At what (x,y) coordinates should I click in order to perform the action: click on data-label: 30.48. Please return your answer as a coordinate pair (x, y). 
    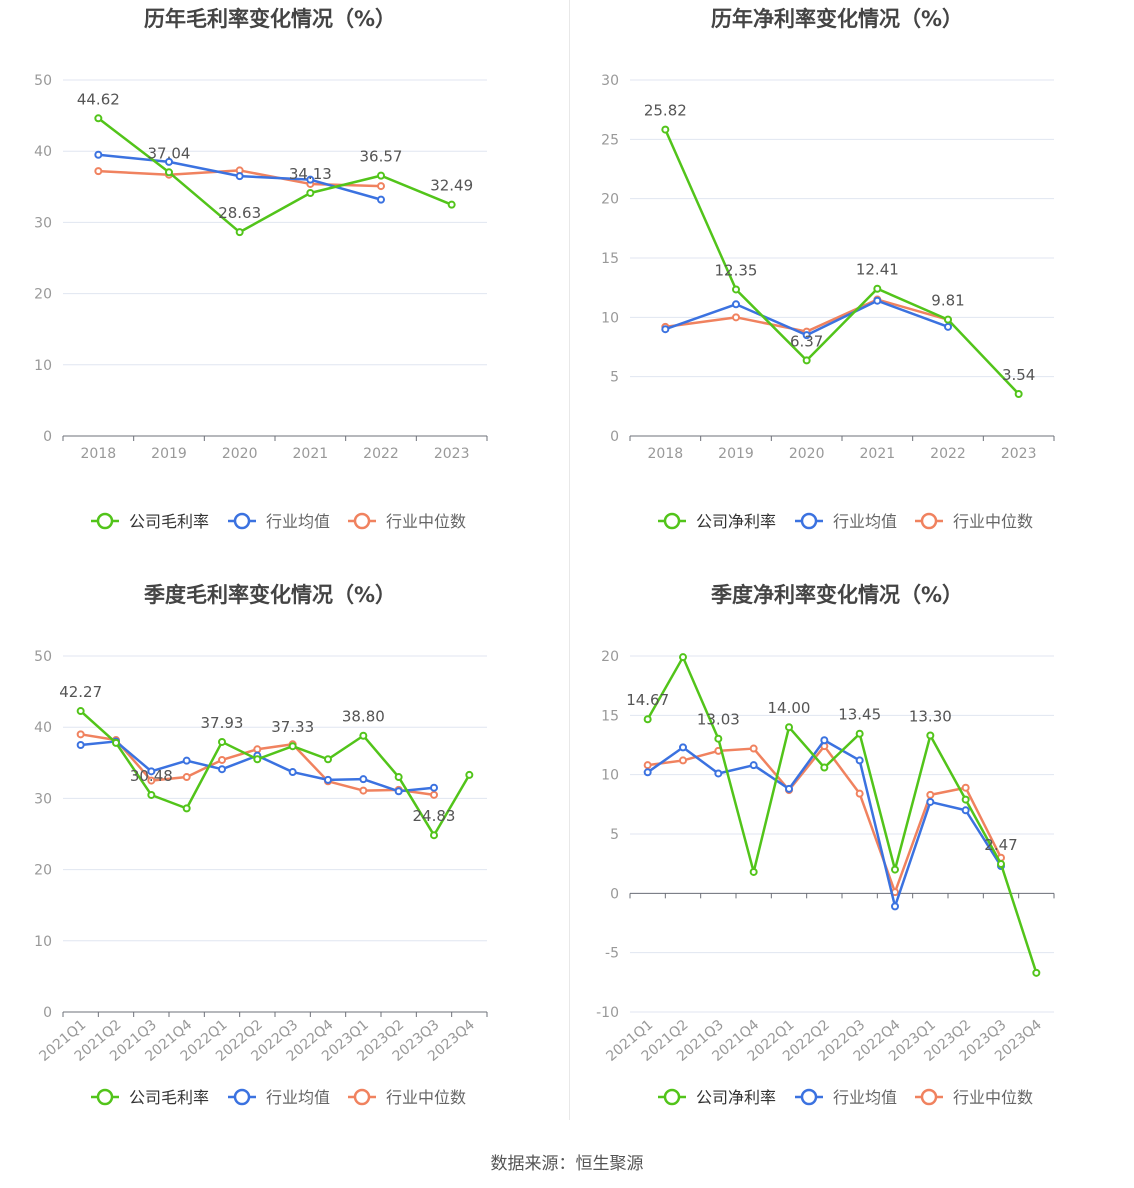
    Looking at the image, I should click on (151, 776).